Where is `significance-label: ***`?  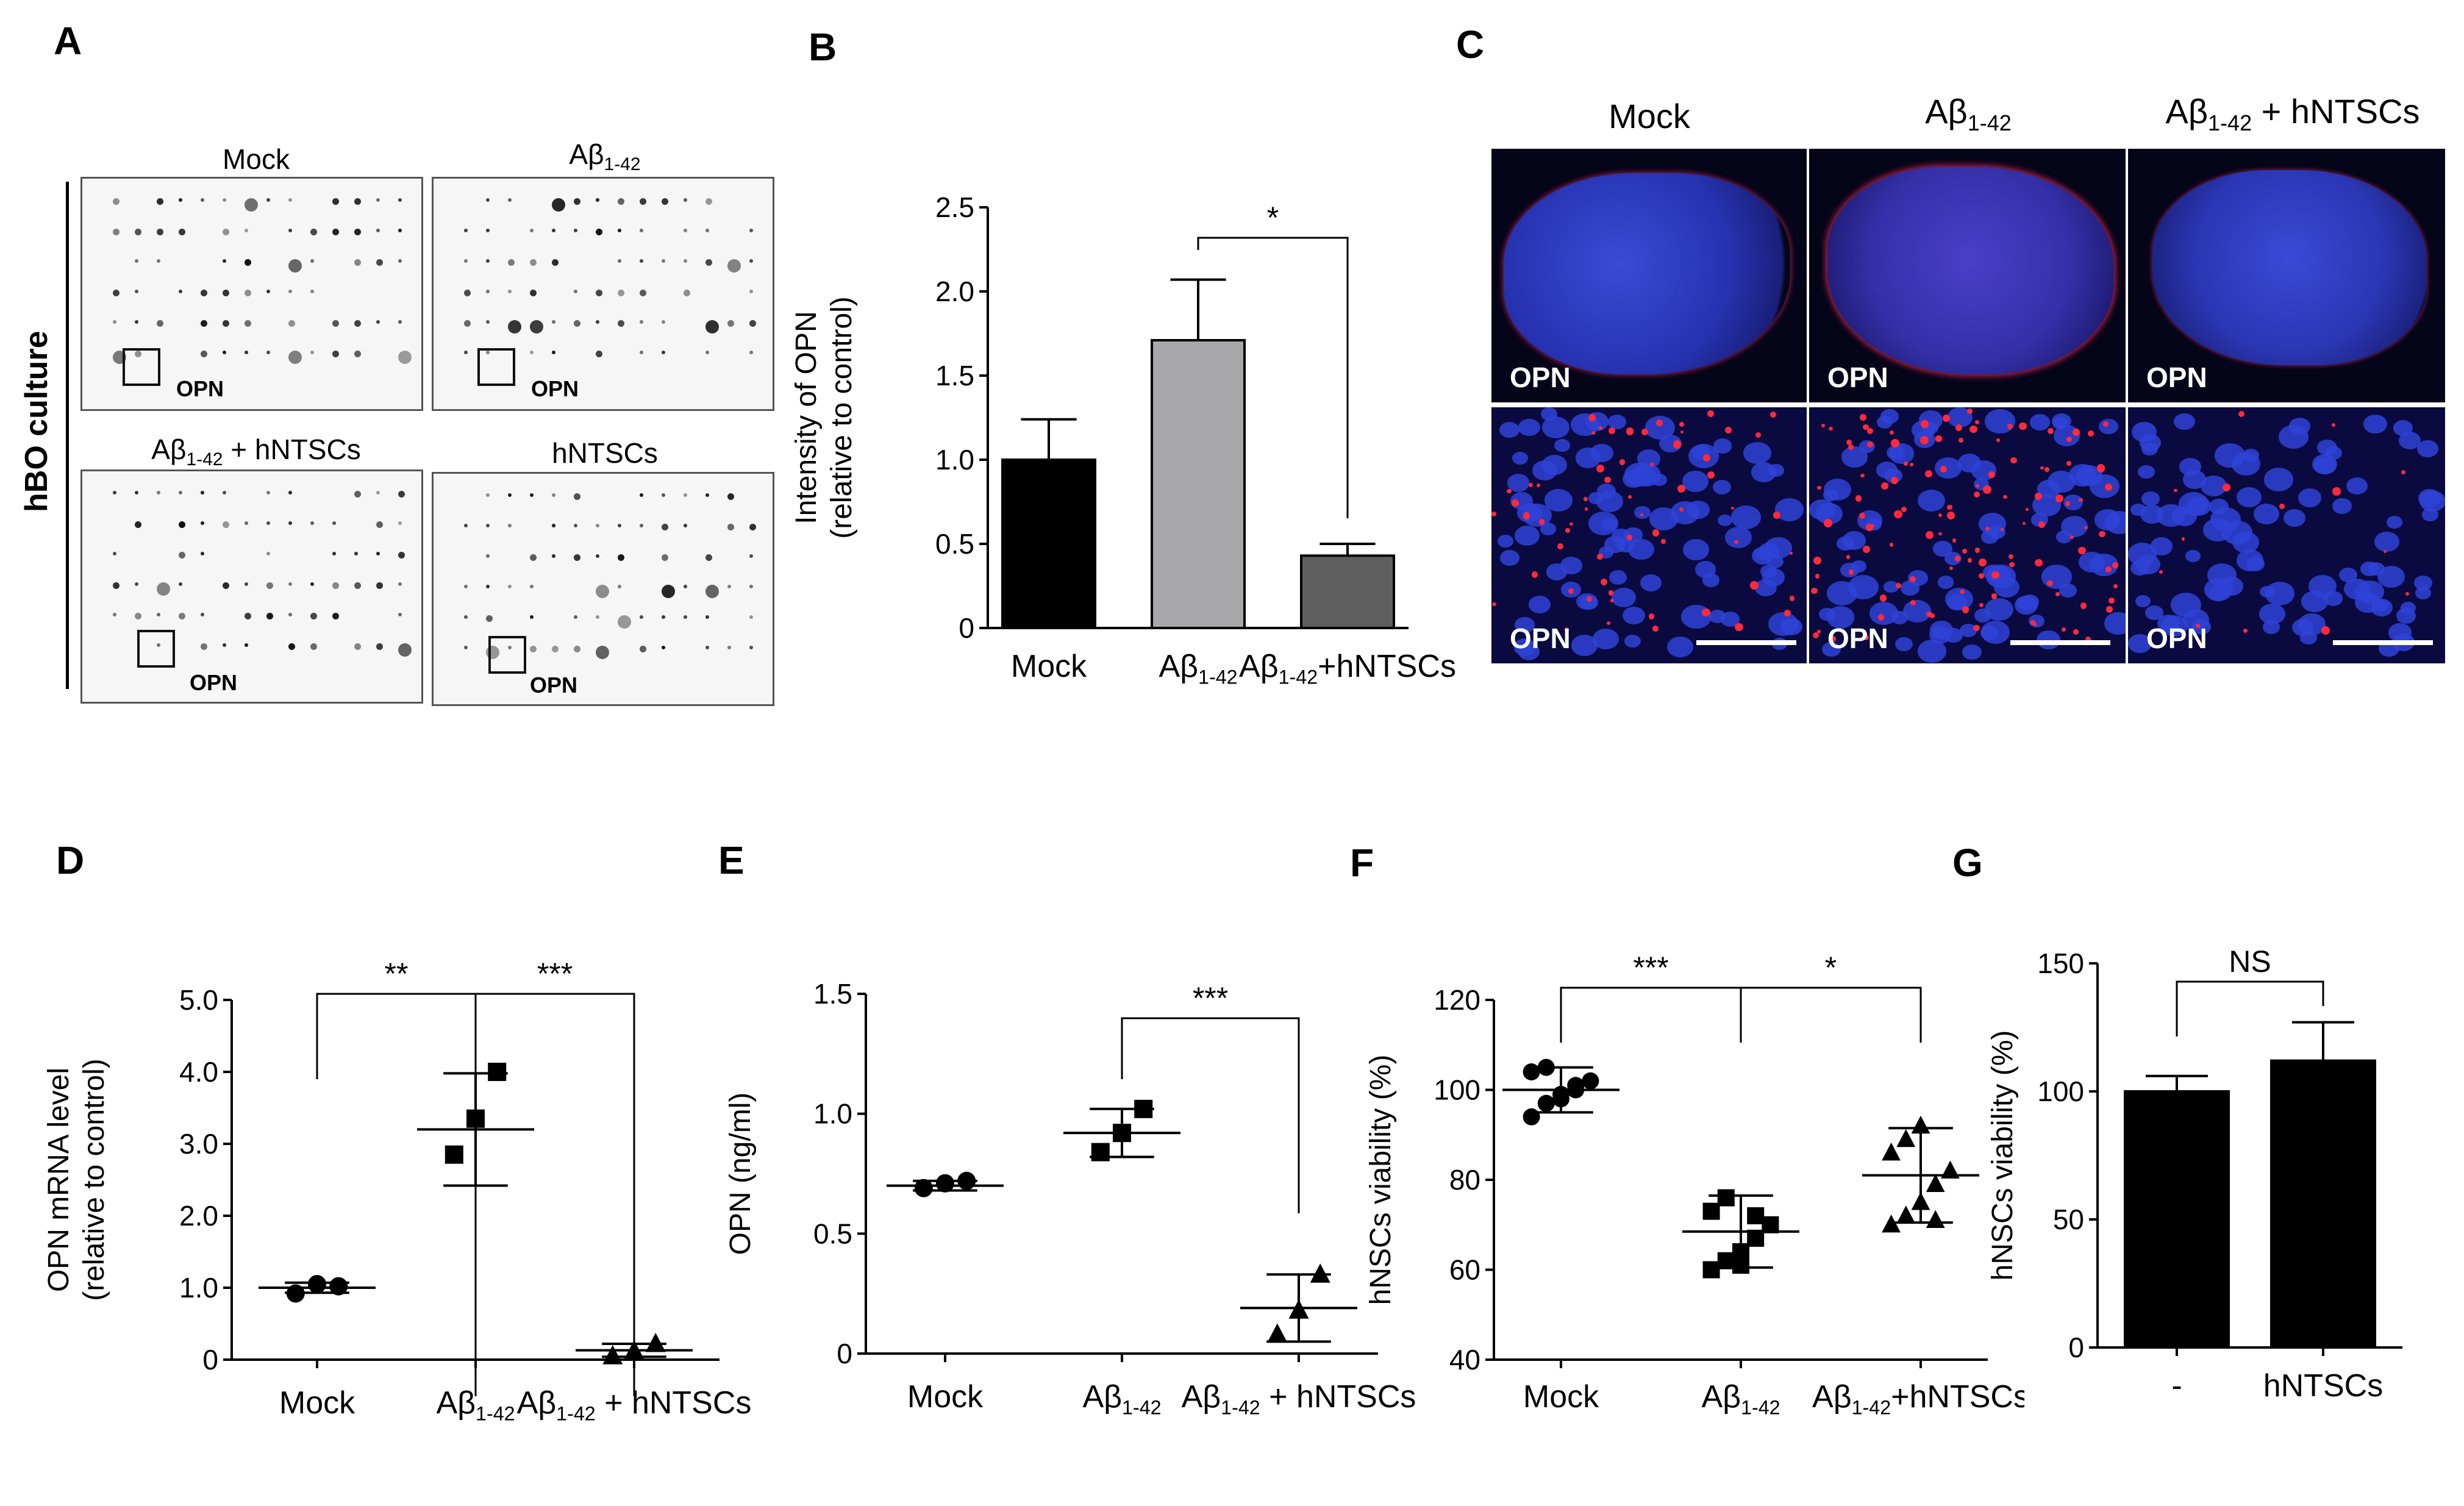
significance-label: *** is located at coordinates (555, 974).